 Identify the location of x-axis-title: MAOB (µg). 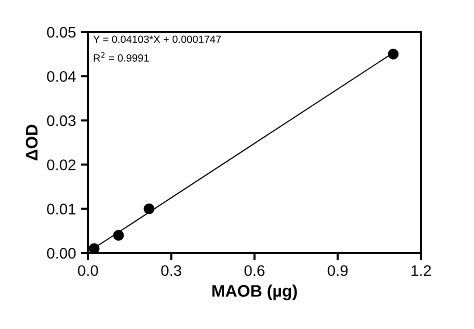
(254, 292).